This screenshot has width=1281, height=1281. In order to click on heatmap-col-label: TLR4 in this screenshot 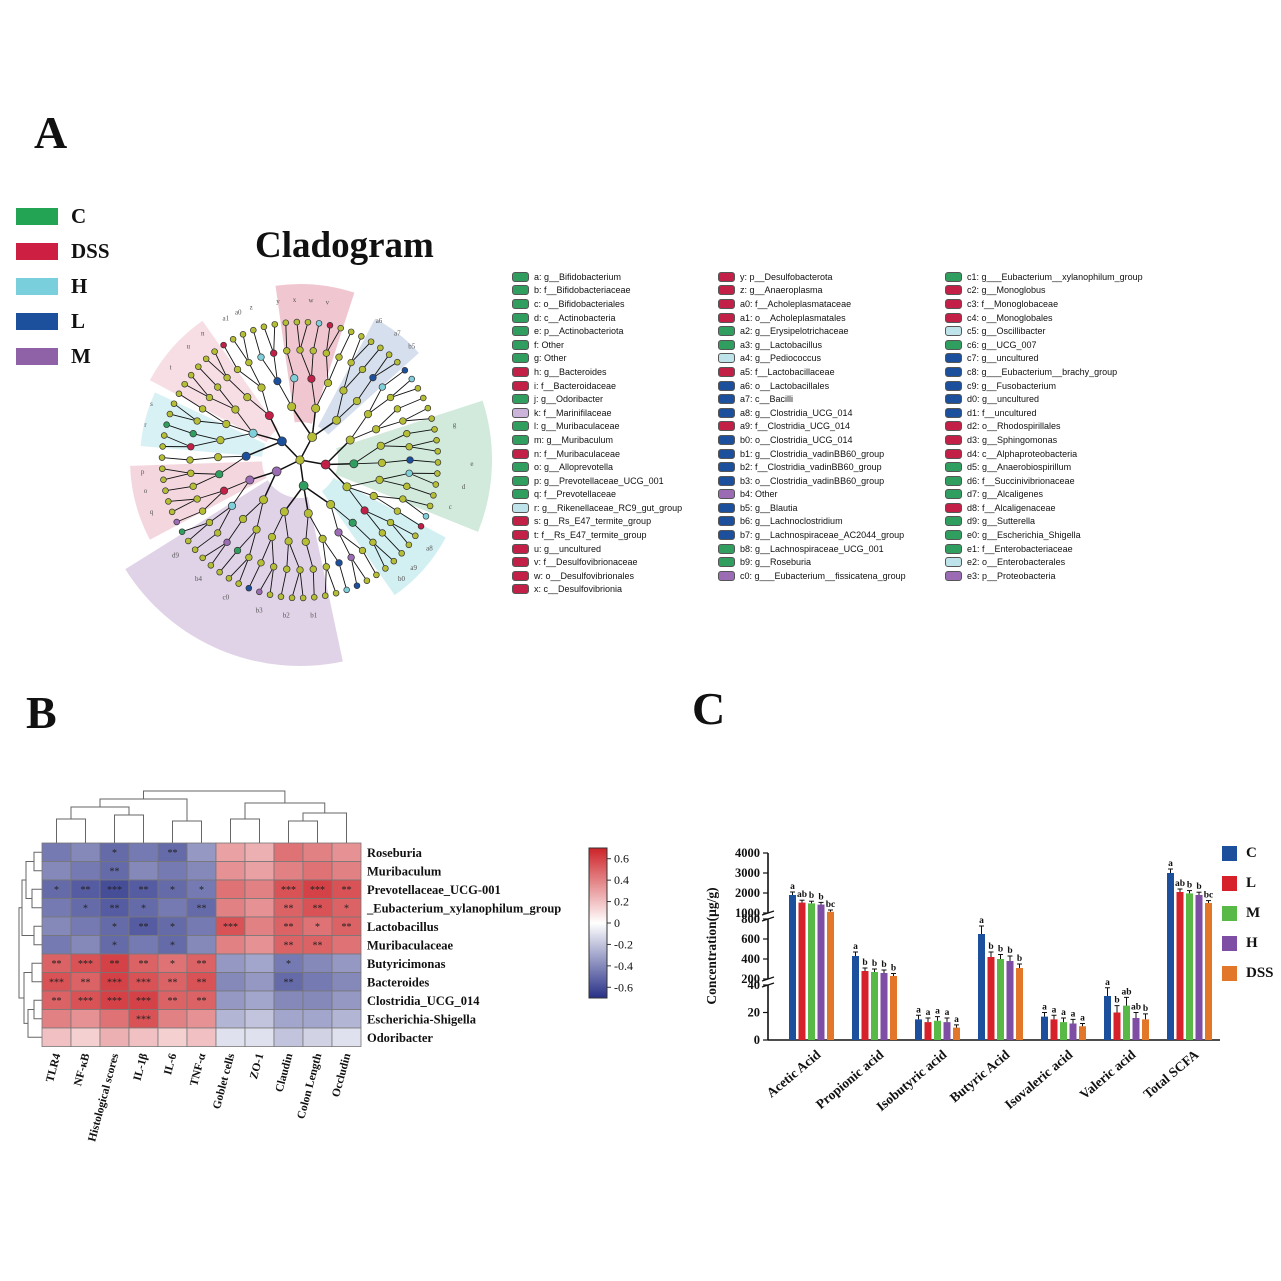, I will do `click(53, 1068)`.